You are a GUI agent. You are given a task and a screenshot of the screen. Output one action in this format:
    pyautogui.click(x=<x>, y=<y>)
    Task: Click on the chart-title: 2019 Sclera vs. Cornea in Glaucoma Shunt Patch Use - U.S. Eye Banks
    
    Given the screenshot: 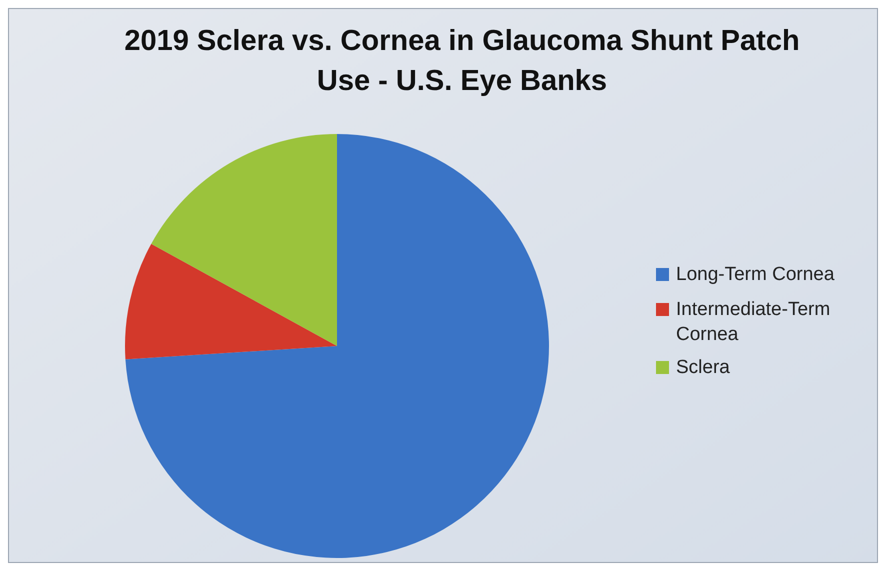 What is the action you would take?
    pyautogui.click(x=462, y=61)
    